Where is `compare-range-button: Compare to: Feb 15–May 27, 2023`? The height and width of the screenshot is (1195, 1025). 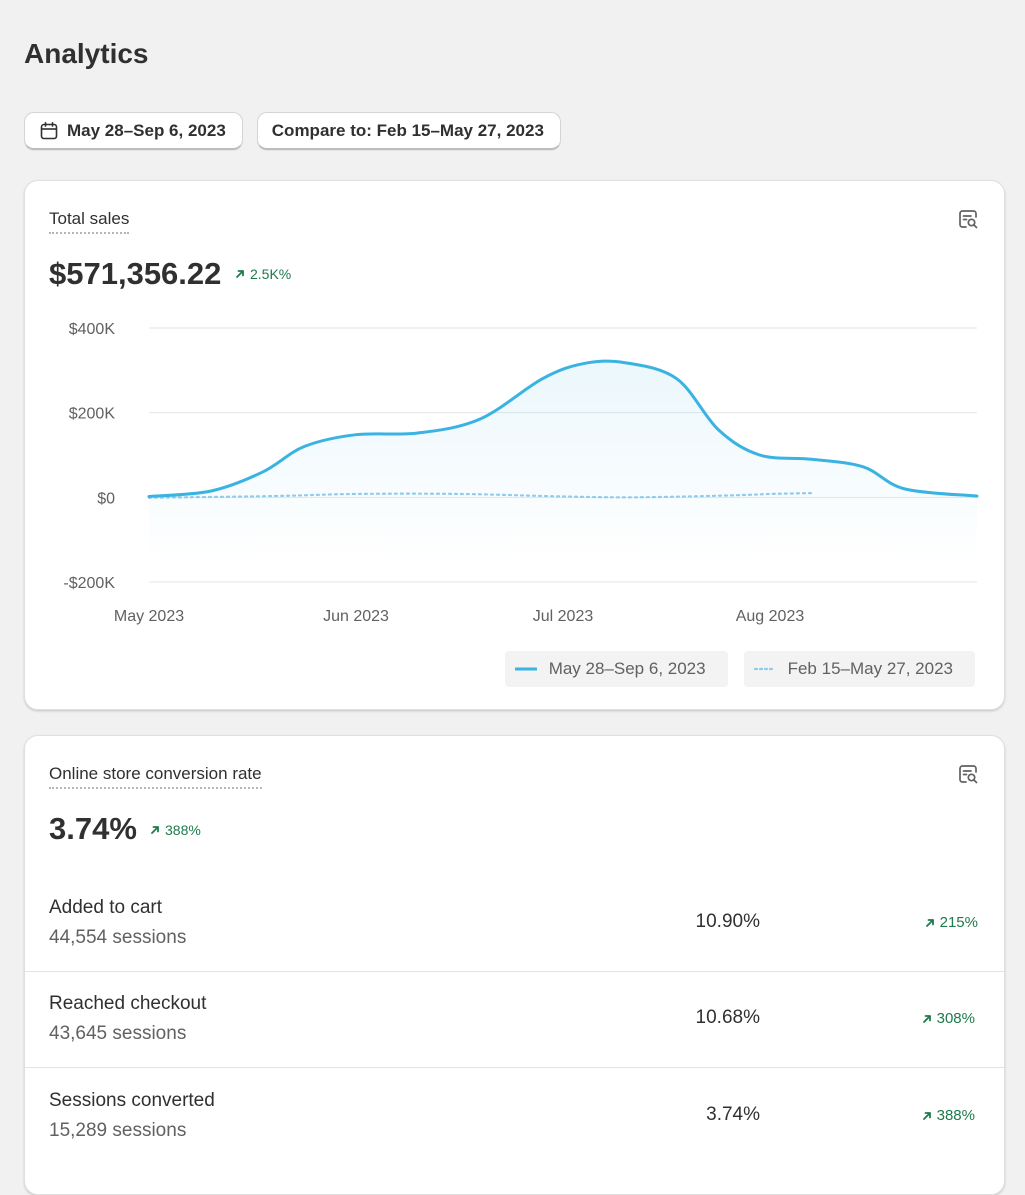 compare-range-button: Compare to: Feb 15–May 27, 2023 is located at coordinates (408, 131).